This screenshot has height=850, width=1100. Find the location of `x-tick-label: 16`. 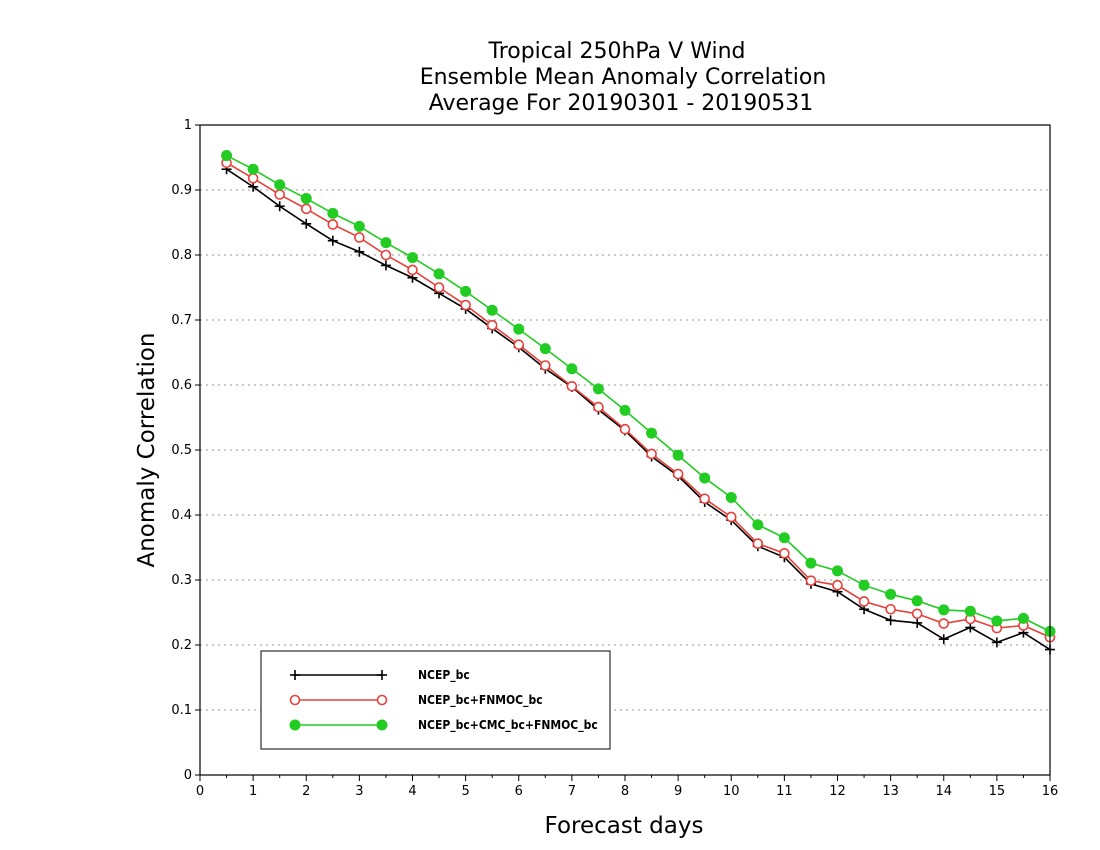

x-tick-label: 16 is located at coordinates (1050, 791).